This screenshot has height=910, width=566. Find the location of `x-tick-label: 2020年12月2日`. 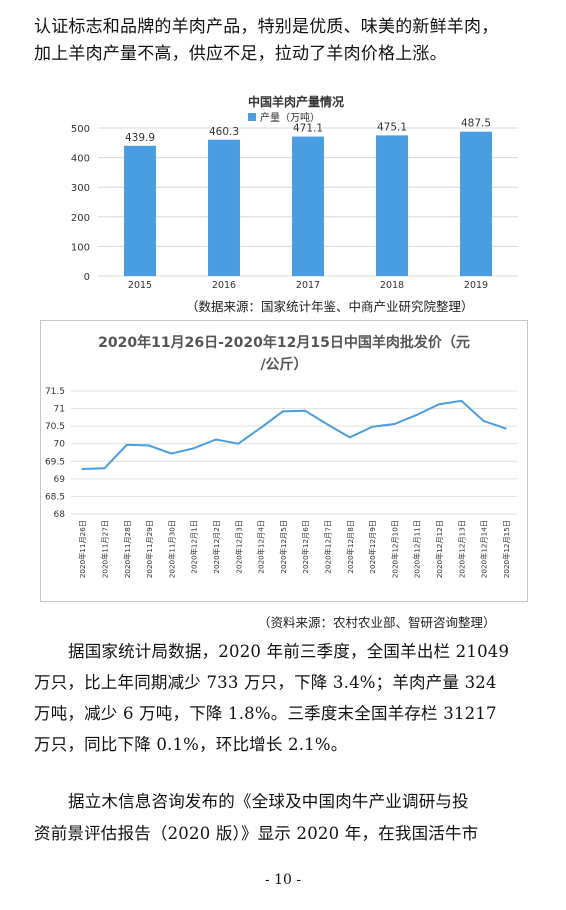

x-tick-label: 2020年12月2日 is located at coordinates (216, 547).